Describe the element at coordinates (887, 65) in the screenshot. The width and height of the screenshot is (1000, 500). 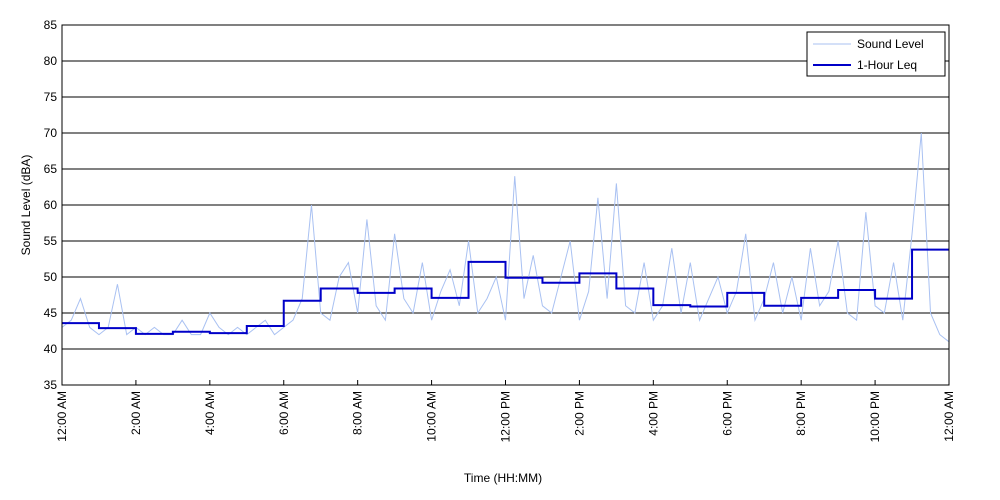
I see `legend-label: 1-Hour Leq` at that location.